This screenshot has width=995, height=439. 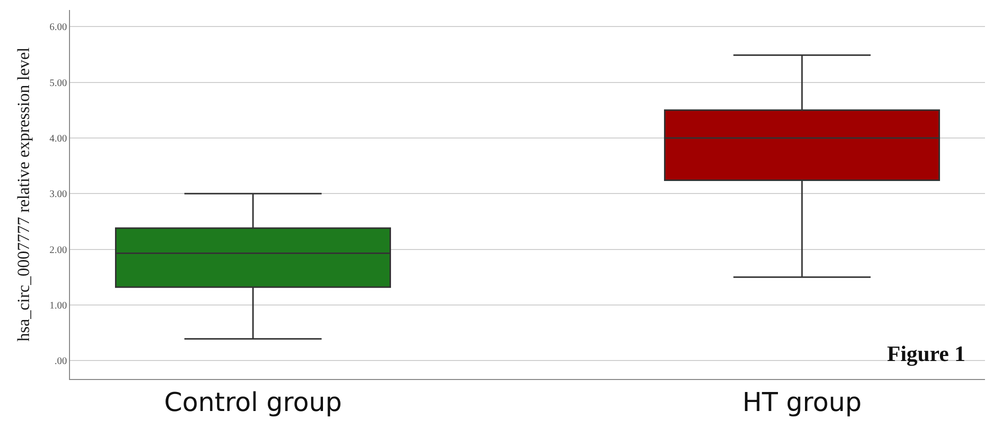 I want to click on y-tick-label: 2.00, so click(x=58, y=250).